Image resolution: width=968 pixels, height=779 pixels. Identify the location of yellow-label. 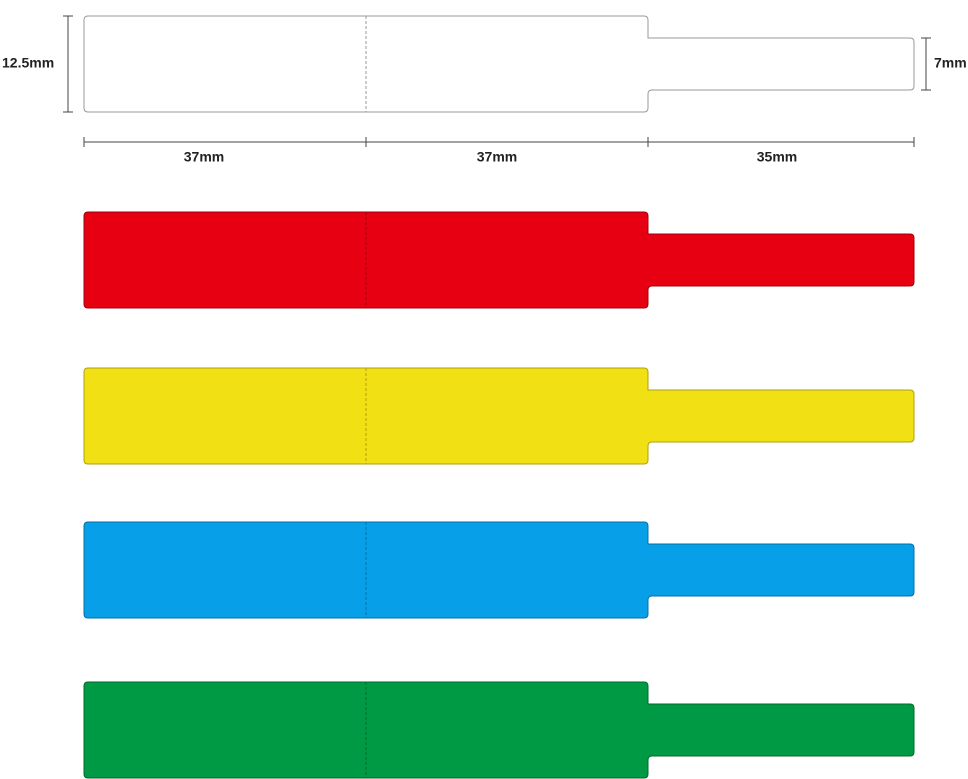
(499, 416).